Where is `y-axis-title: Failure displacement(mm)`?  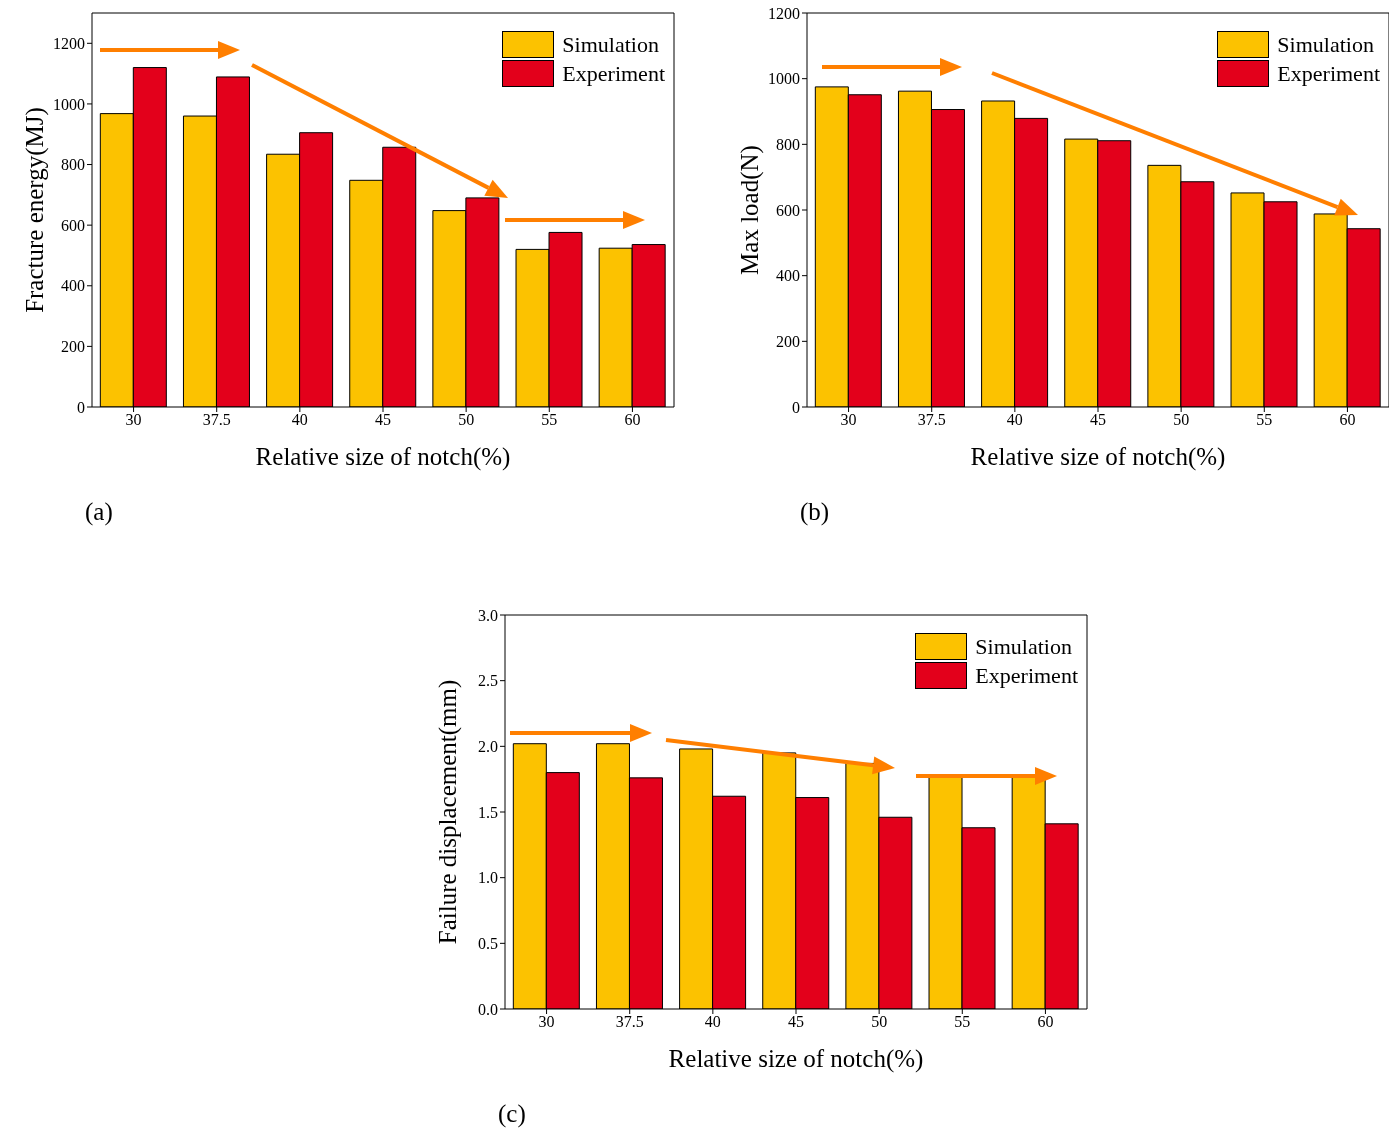
y-axis-title: Failure displacement(mm) is located at coordinates (447, 812).